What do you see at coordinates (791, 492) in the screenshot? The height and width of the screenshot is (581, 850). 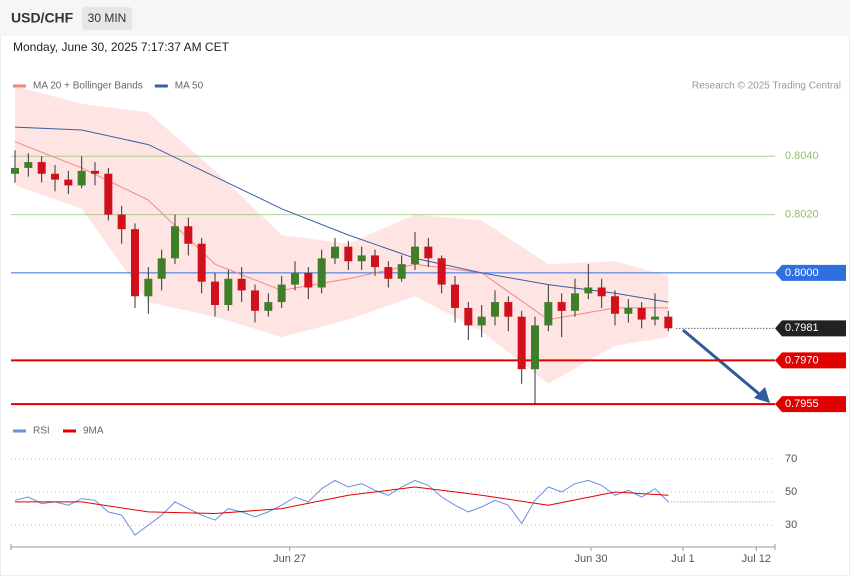 I see `rsi-tick-label: 50` at bounding box center [791, 492].